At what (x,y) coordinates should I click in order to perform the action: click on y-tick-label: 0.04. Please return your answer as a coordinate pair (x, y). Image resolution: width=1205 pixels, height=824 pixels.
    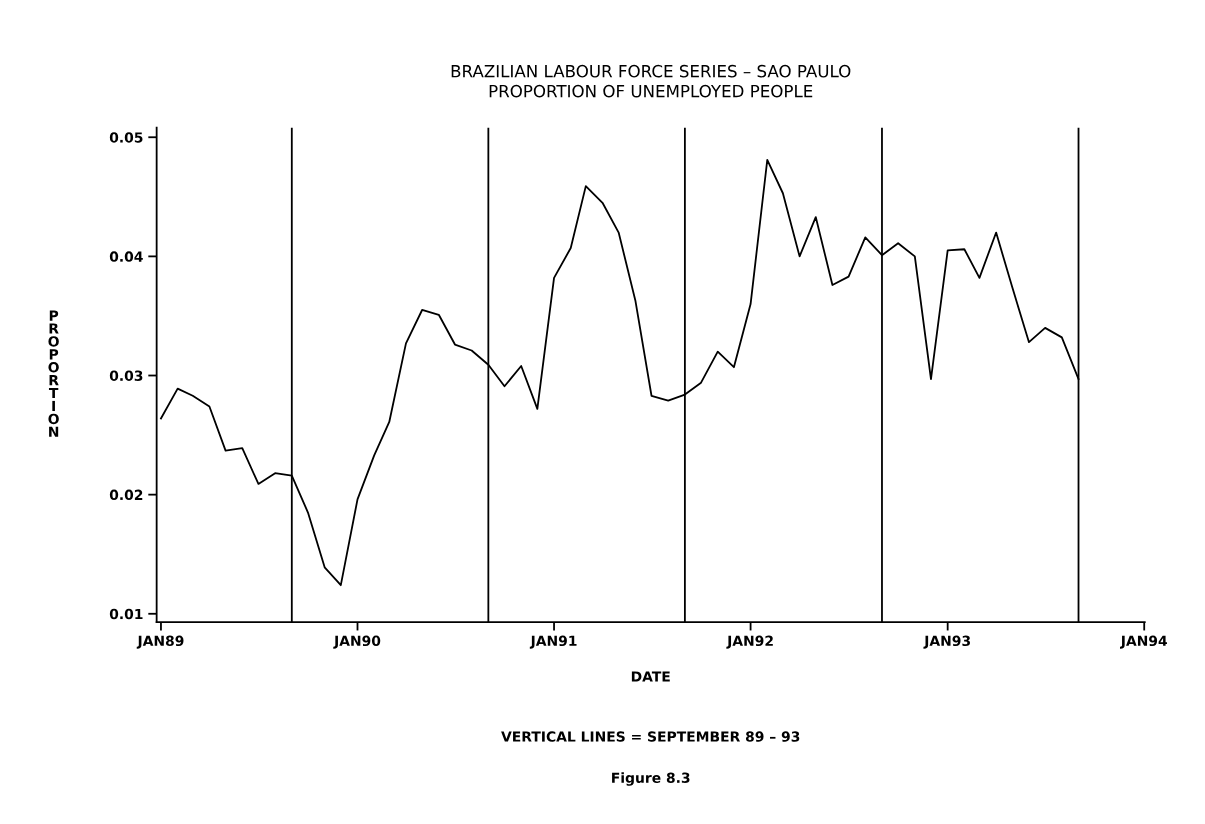
    Looking at the image, I should click on (126, 256).